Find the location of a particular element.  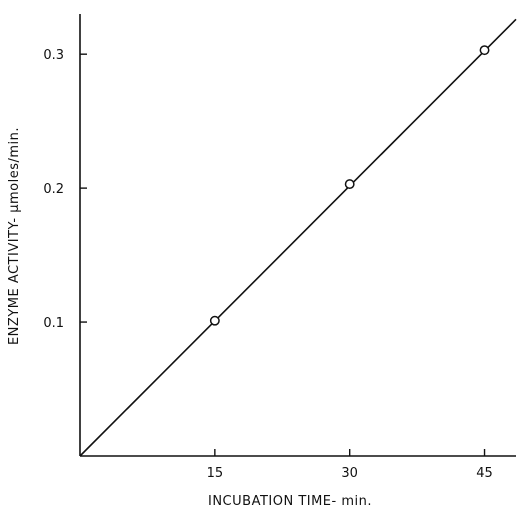

y-tick-label-0.3: 0.3 is located at coordinates (53, 55).